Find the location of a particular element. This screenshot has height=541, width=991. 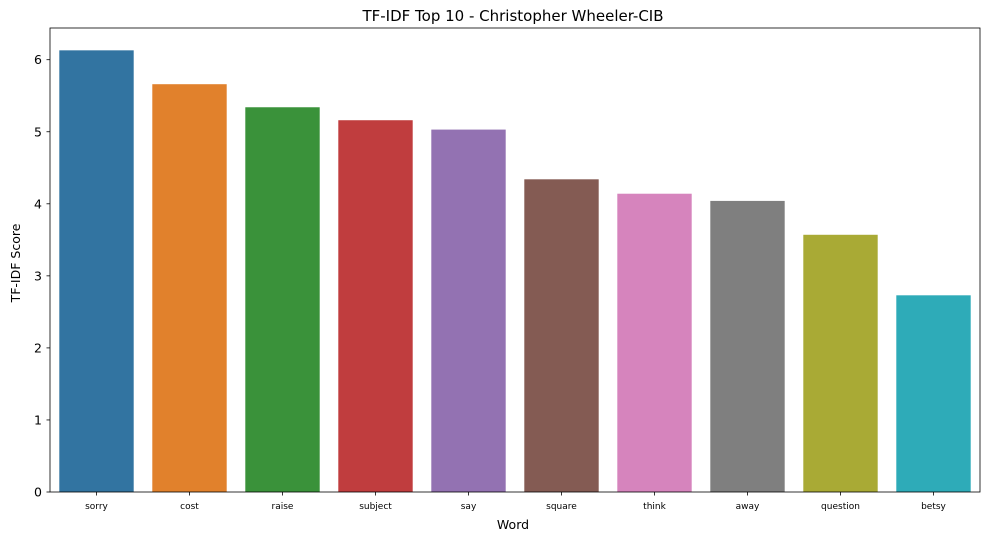

y-axis-label: TF-IDF Score is located at coordinates (15, 263).